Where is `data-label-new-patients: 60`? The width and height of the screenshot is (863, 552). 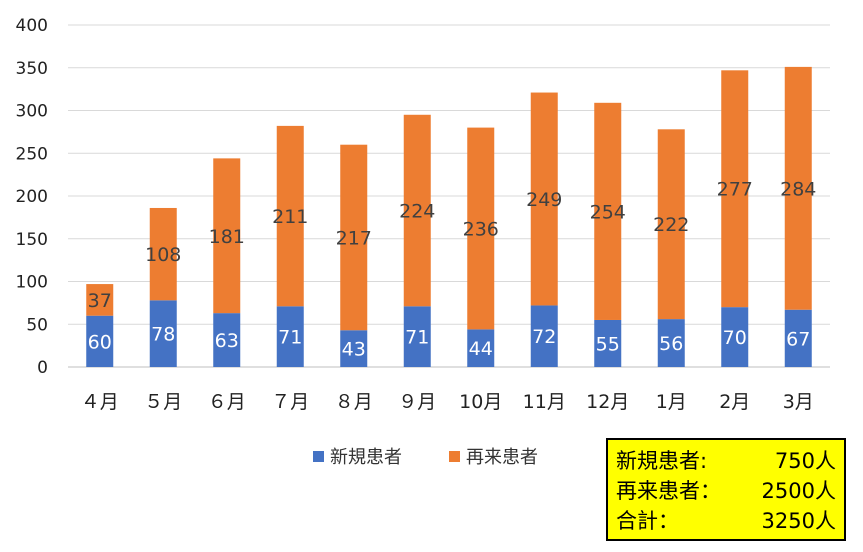 data-label-new-patients: 60 is located at coordinates (100, 342).